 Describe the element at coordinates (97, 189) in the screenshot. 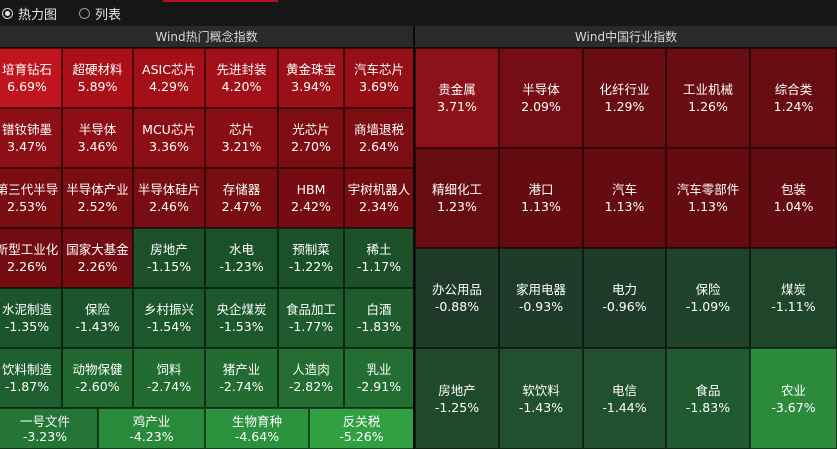

I see `tile-name: 半导体产业` at that location.